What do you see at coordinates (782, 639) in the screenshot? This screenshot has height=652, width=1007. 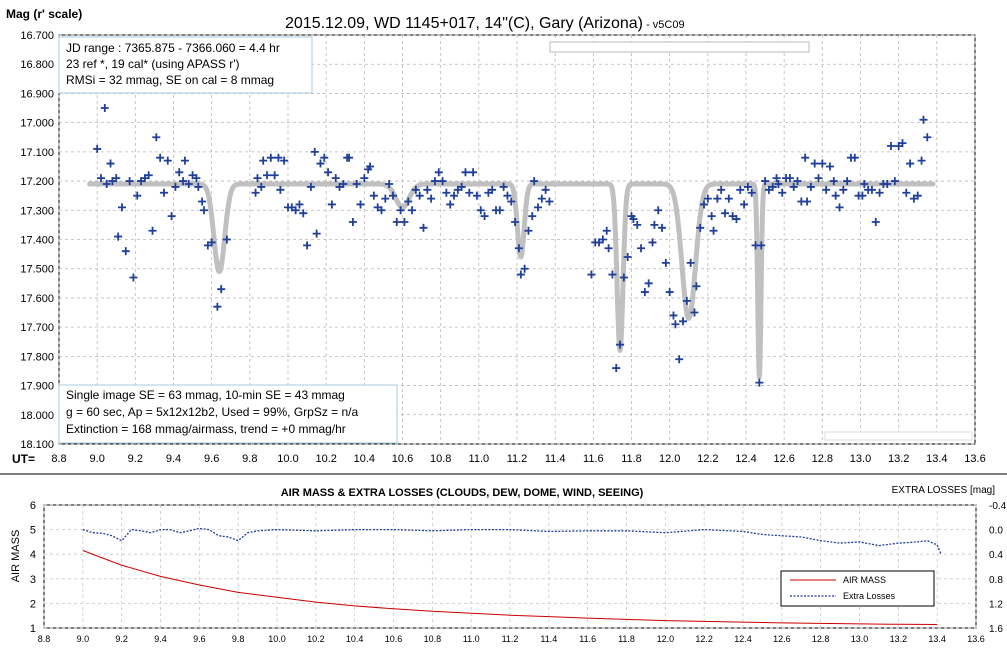 I see `bottom-x-tick-label: 12.6` at bounding box center [782, 639].